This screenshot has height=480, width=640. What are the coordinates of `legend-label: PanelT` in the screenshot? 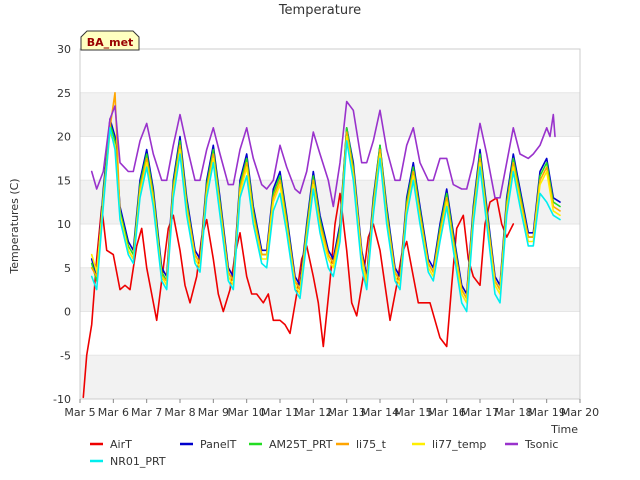 It's located at (218, 444).